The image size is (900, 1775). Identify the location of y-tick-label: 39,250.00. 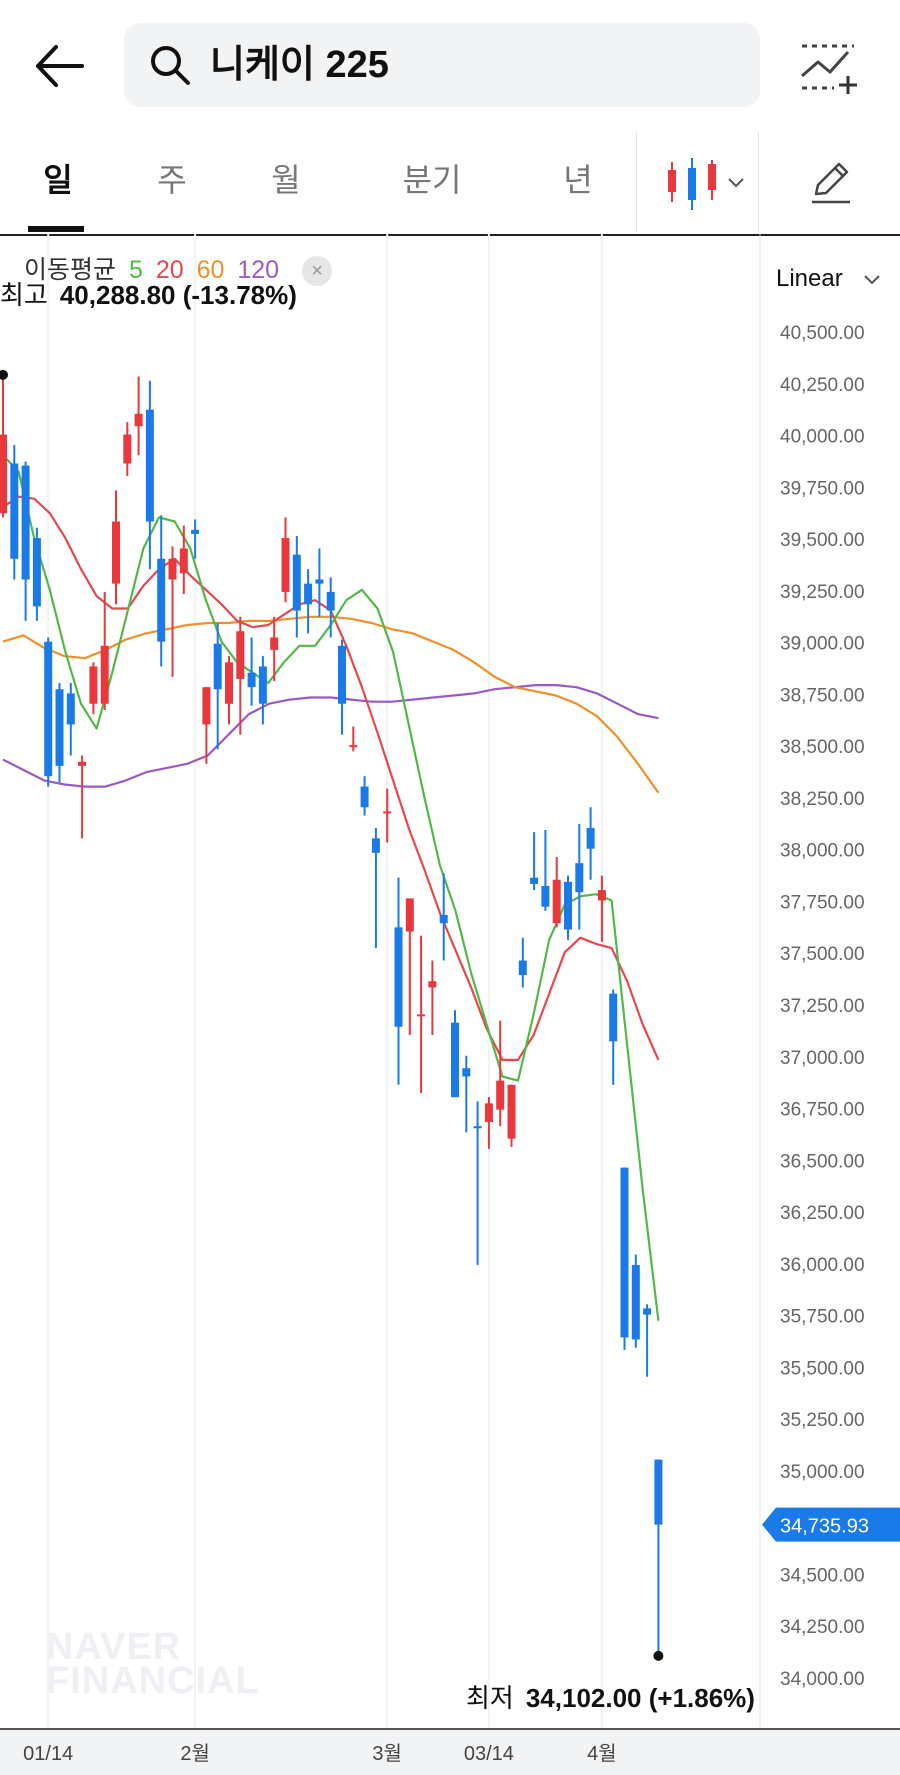
(822, 592).